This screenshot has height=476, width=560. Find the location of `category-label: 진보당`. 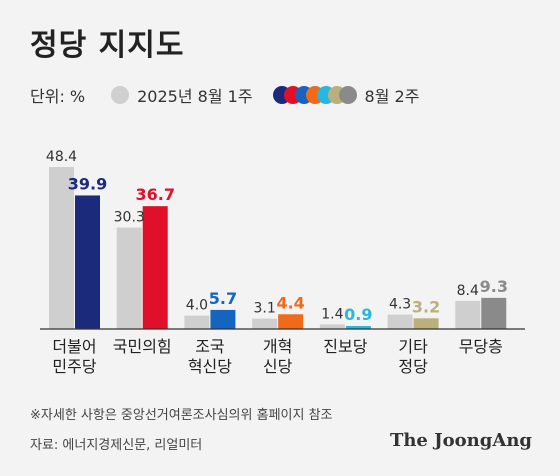

category-label: 진보당 is located at coordinates (345, 346).